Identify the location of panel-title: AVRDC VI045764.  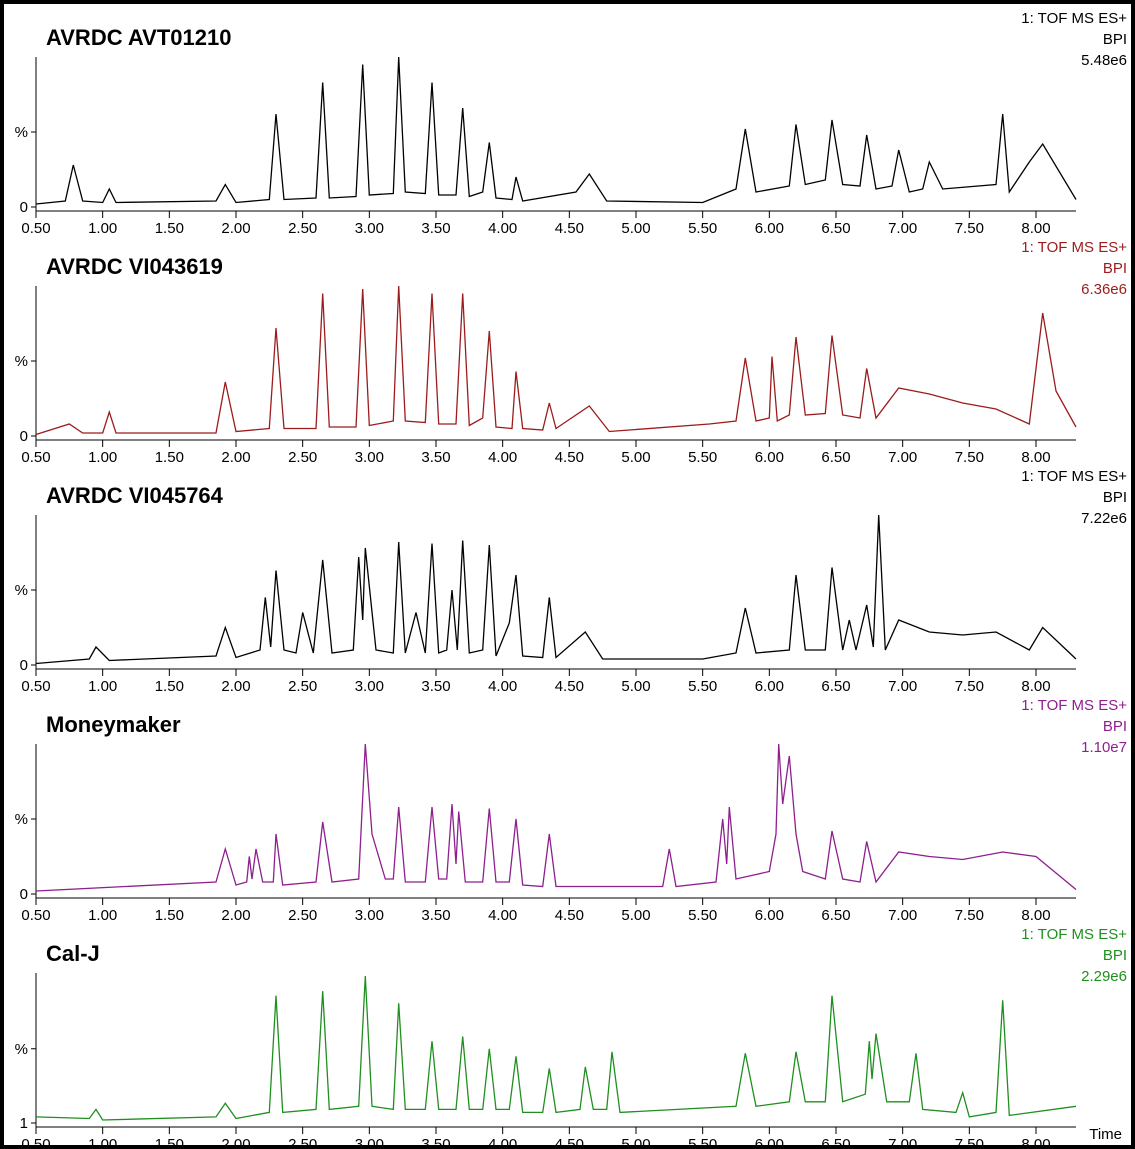
(135, 495).